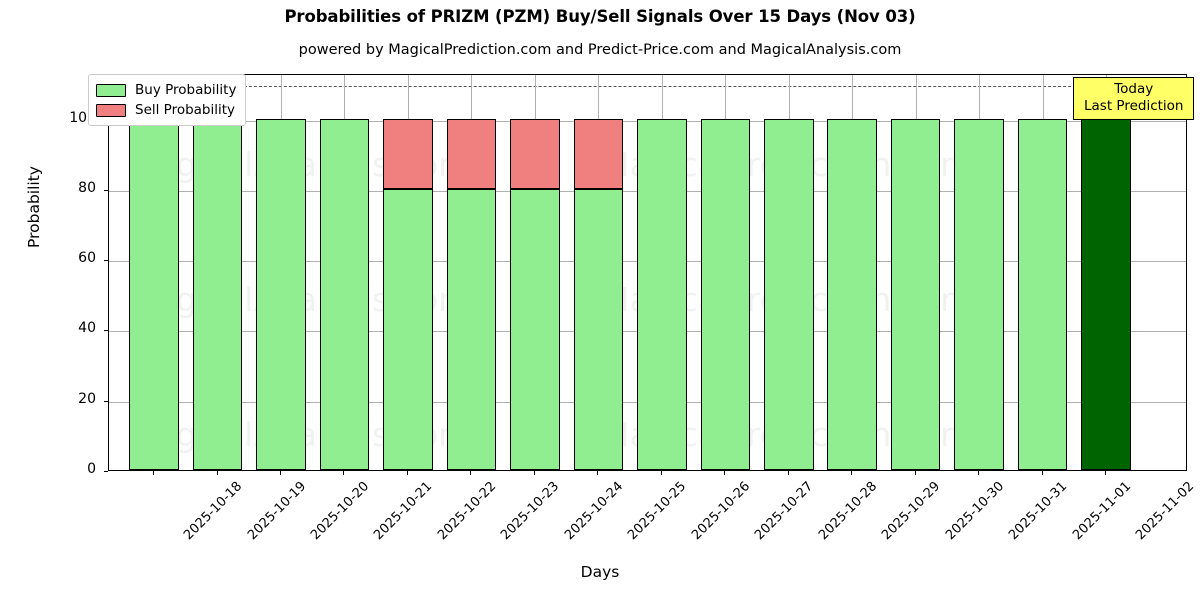 The width and height of the screenshot is (1200, 600). What do you see at coordinates (91, 469) in the screenshot?
I see `y-tick-label-0: 0` at bounding box center [91, 469].